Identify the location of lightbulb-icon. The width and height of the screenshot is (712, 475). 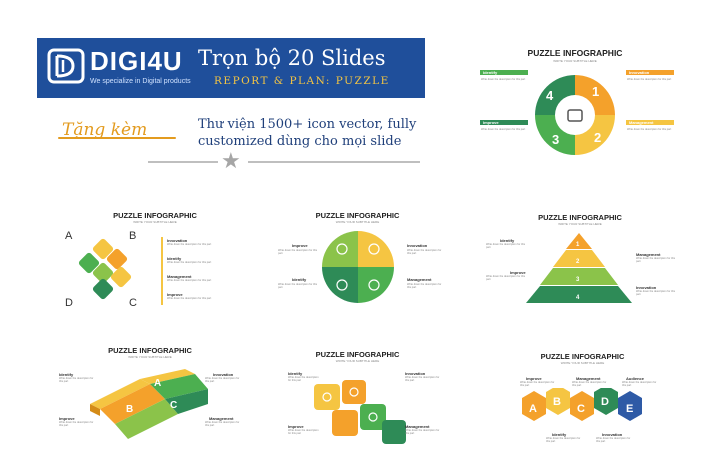
(342, 249).